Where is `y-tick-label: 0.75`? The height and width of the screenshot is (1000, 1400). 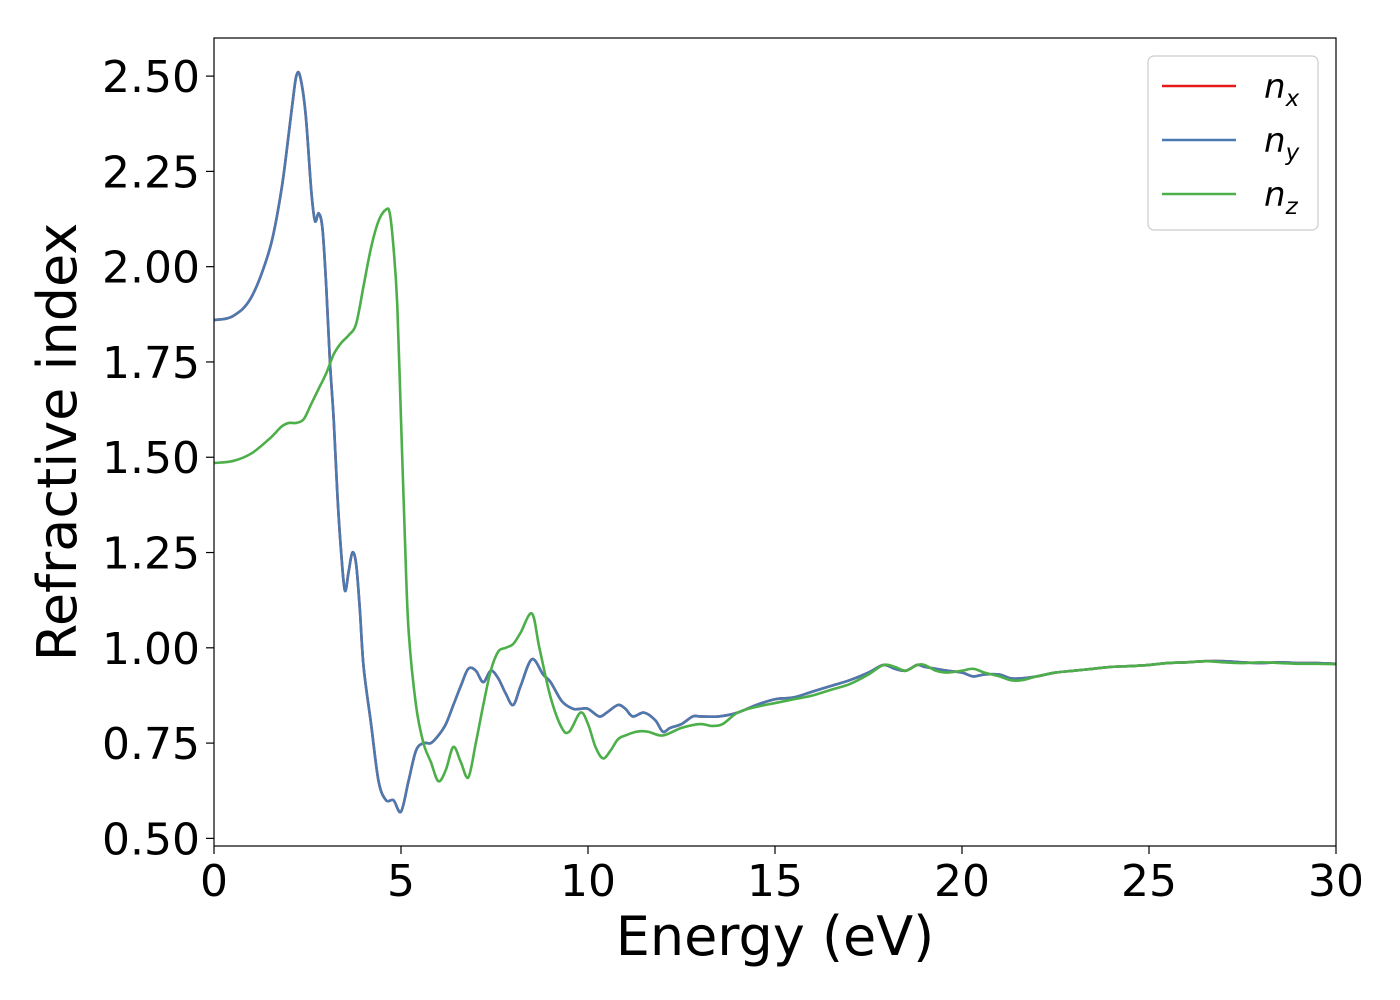
y-tick-label: 0.75 is located at coordinates (151, 744).